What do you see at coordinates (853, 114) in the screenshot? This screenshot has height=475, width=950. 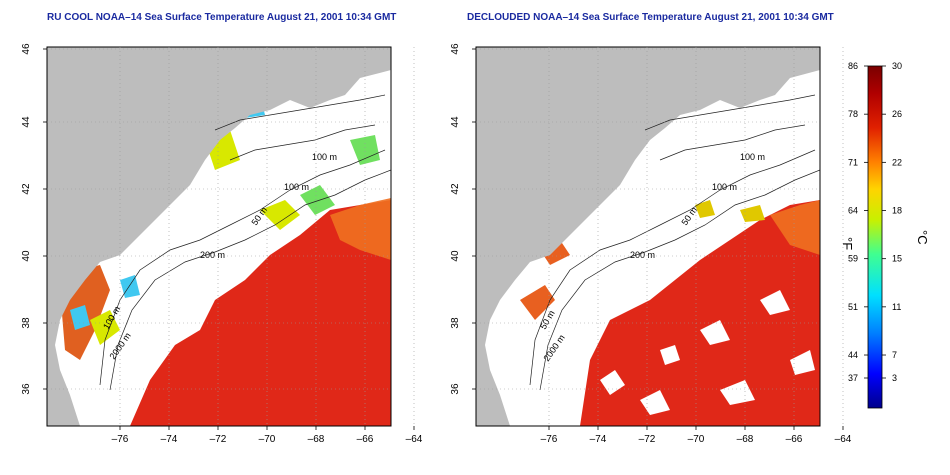 I see `fahrenheit-tick-label: 78` at bounding box center [853, 114].